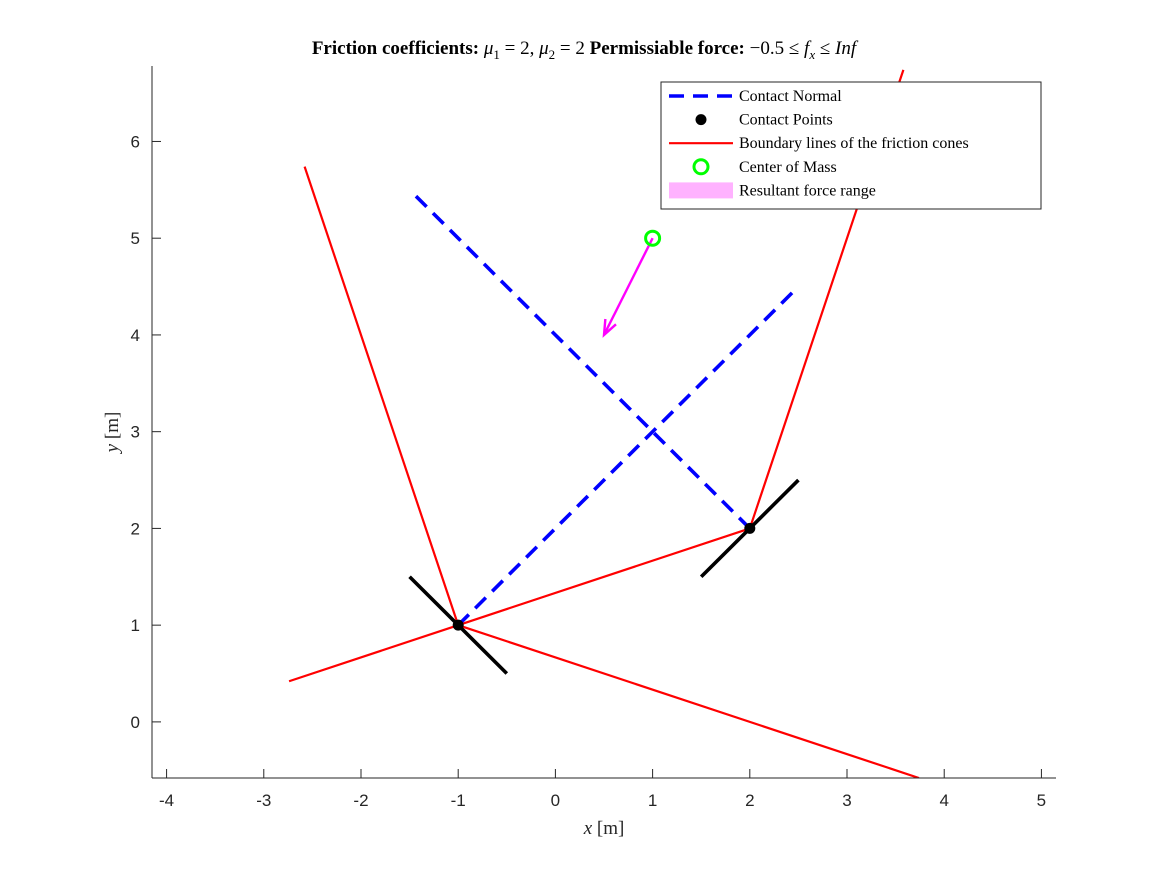 This screenshot has width=1167, height=875. I want to click on x-tick-label: 1, so click(652, 800).